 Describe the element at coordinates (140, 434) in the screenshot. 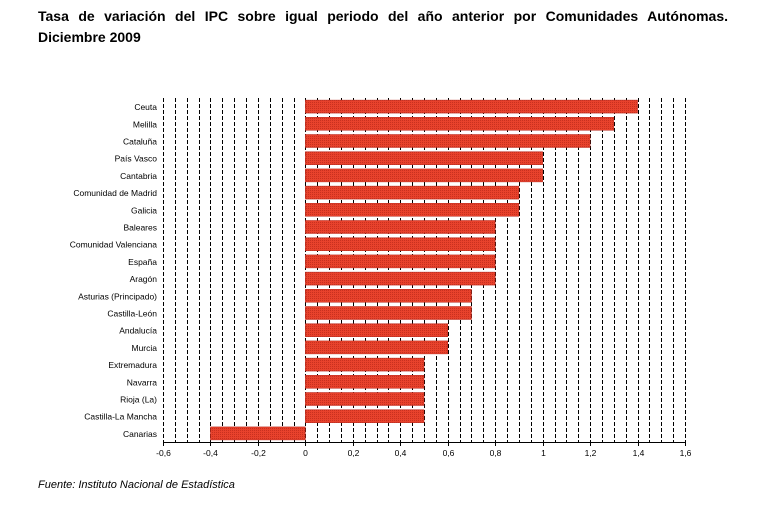

I see `category-label: Canarias` at that location.